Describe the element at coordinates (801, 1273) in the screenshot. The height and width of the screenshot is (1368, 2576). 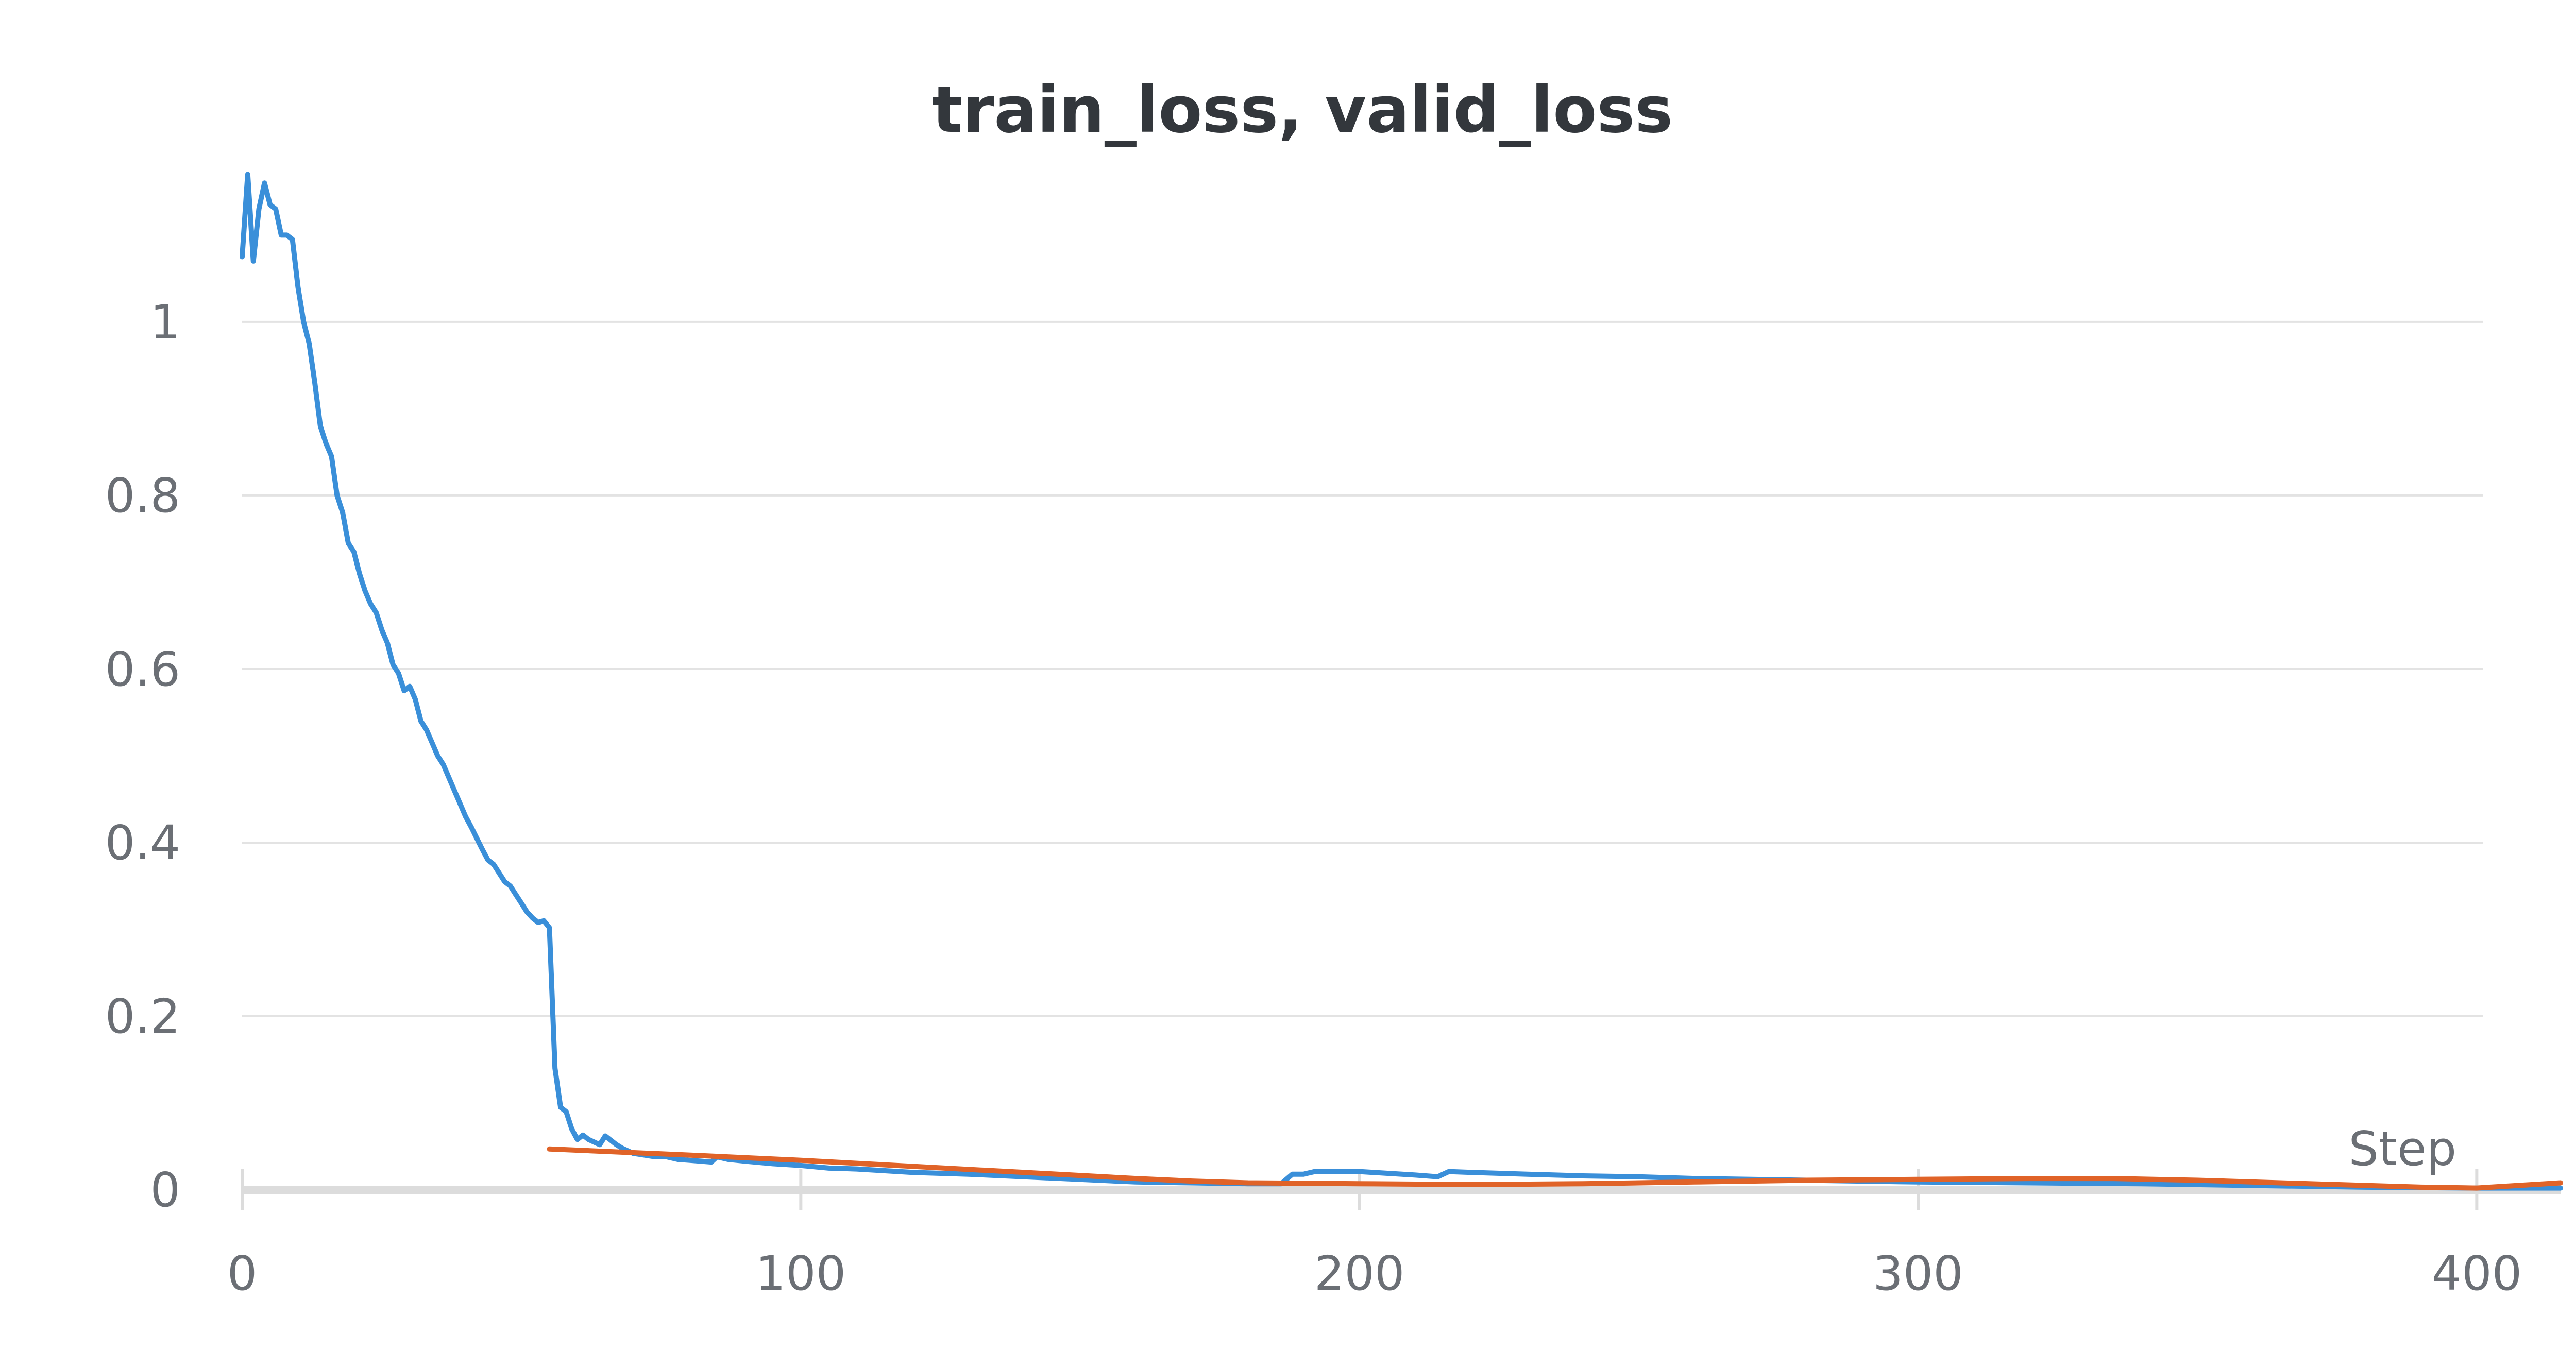
I see `x-tick-label: 100` at that location.